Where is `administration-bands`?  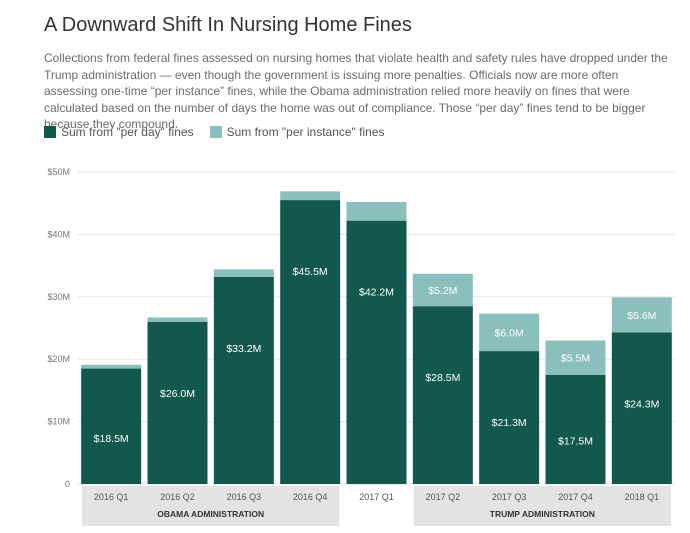
administration-bands is located at coordinates (376, 506).